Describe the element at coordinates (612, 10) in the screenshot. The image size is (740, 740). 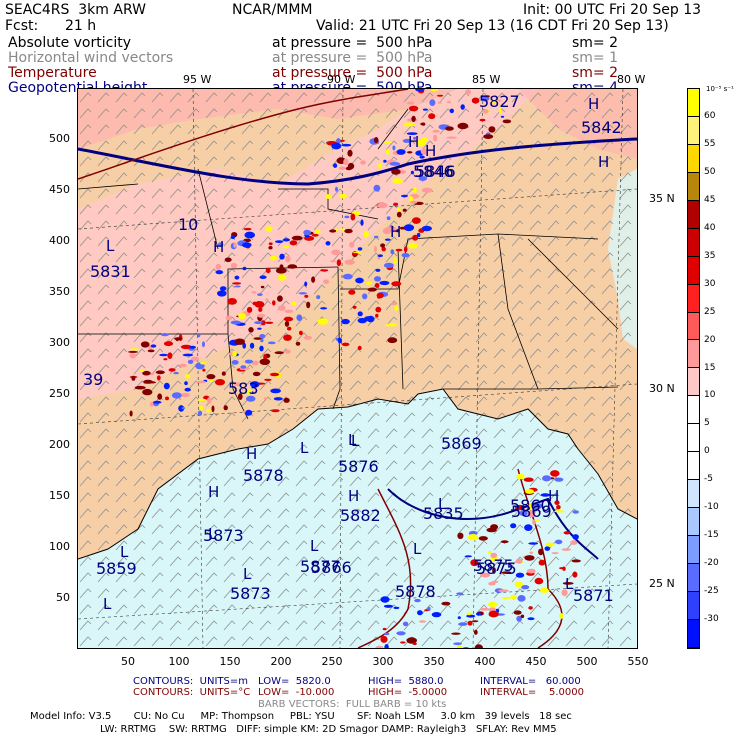
I see `init-time: Init: 00 UTC Fri 20 Sep 13` at that location.